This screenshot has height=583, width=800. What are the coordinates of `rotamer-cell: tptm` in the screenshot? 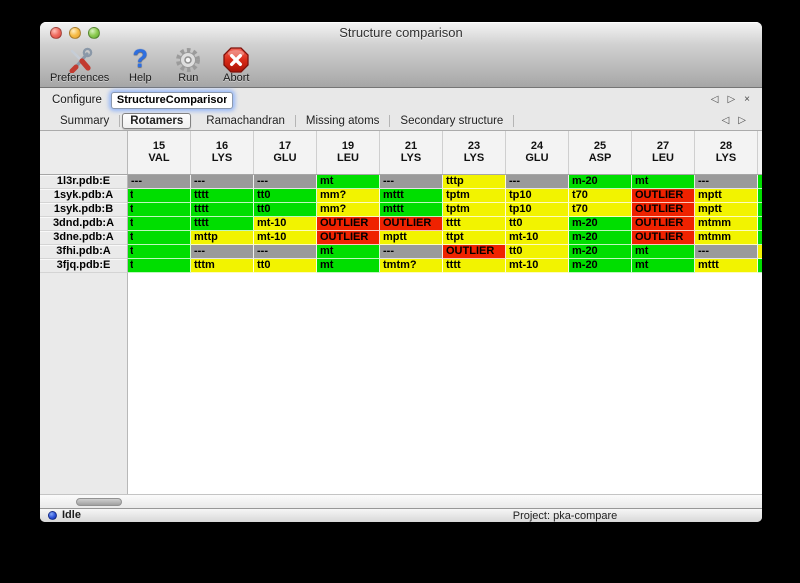 It's located at (474, 210).